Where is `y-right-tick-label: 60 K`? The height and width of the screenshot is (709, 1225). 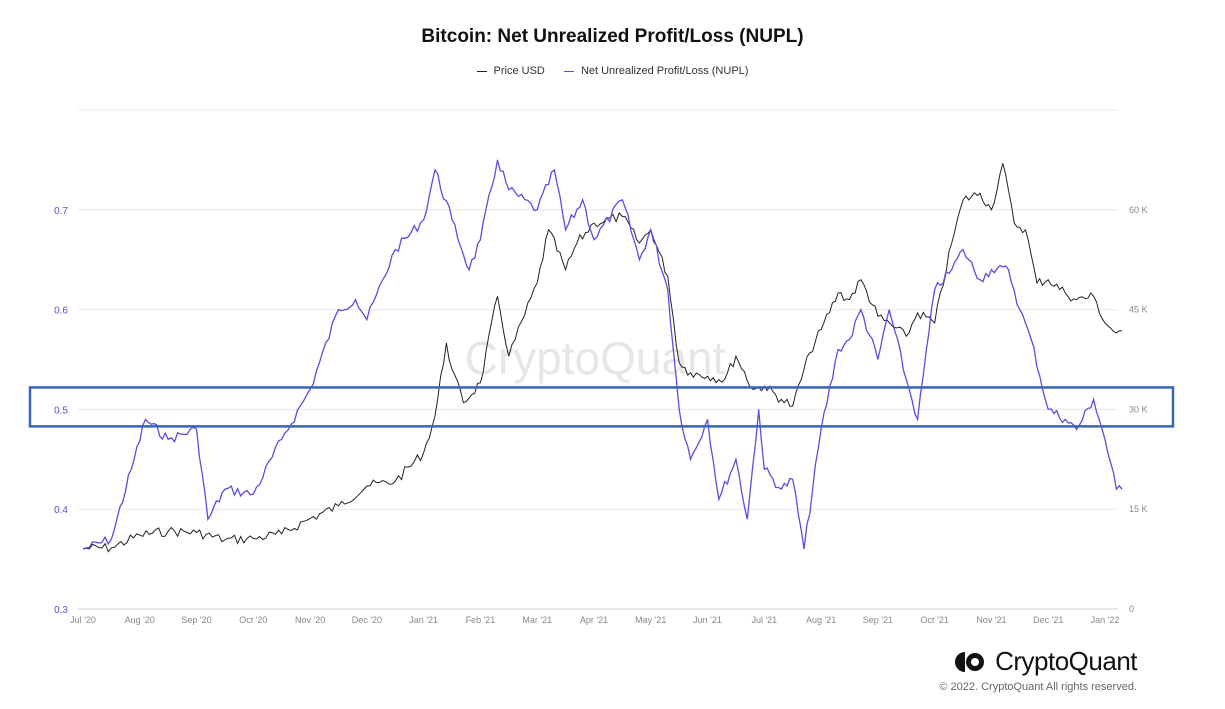 y-right-tick-label: 60 K is located at coordinates (1138, 210).